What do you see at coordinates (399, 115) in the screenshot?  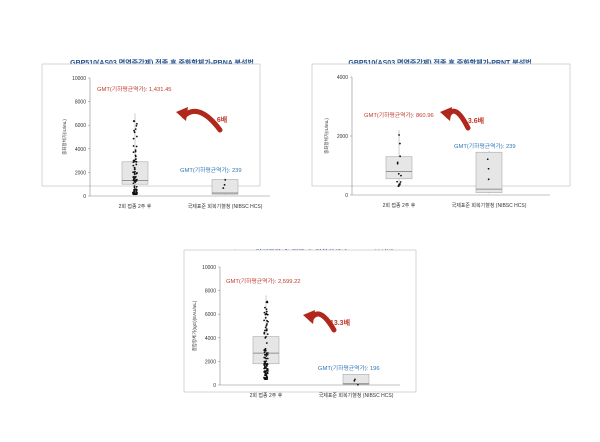 I see `gmt-label: GMT(기하평균역가): 860.96` at bounding box center [399, 115].